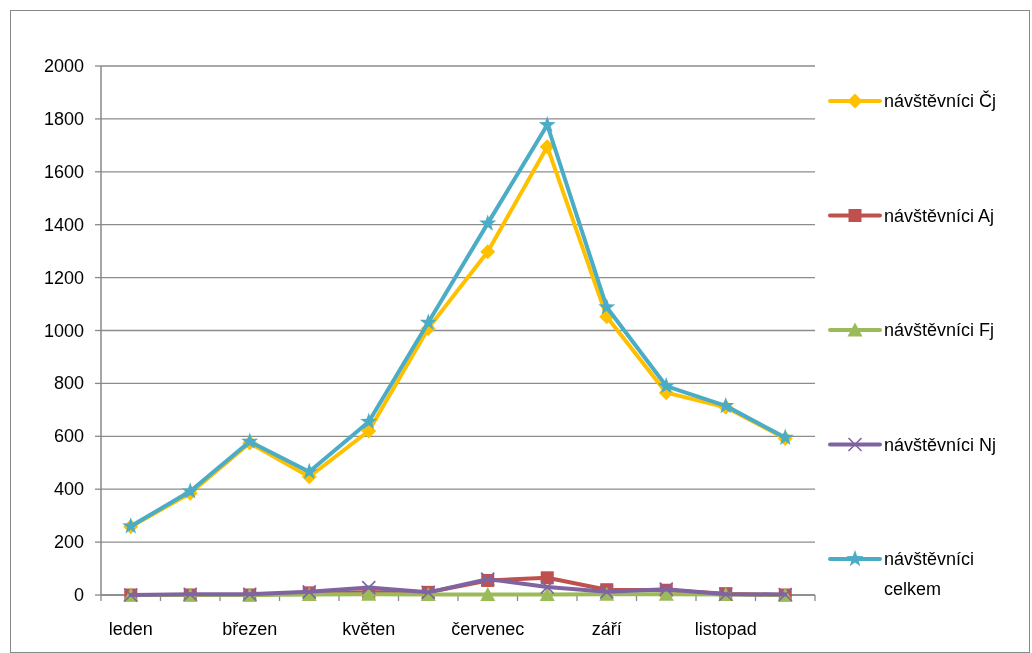 The width and height of the screenshot is (1032, 653). I want to click on x-tick-label: září, so click(606, 629).